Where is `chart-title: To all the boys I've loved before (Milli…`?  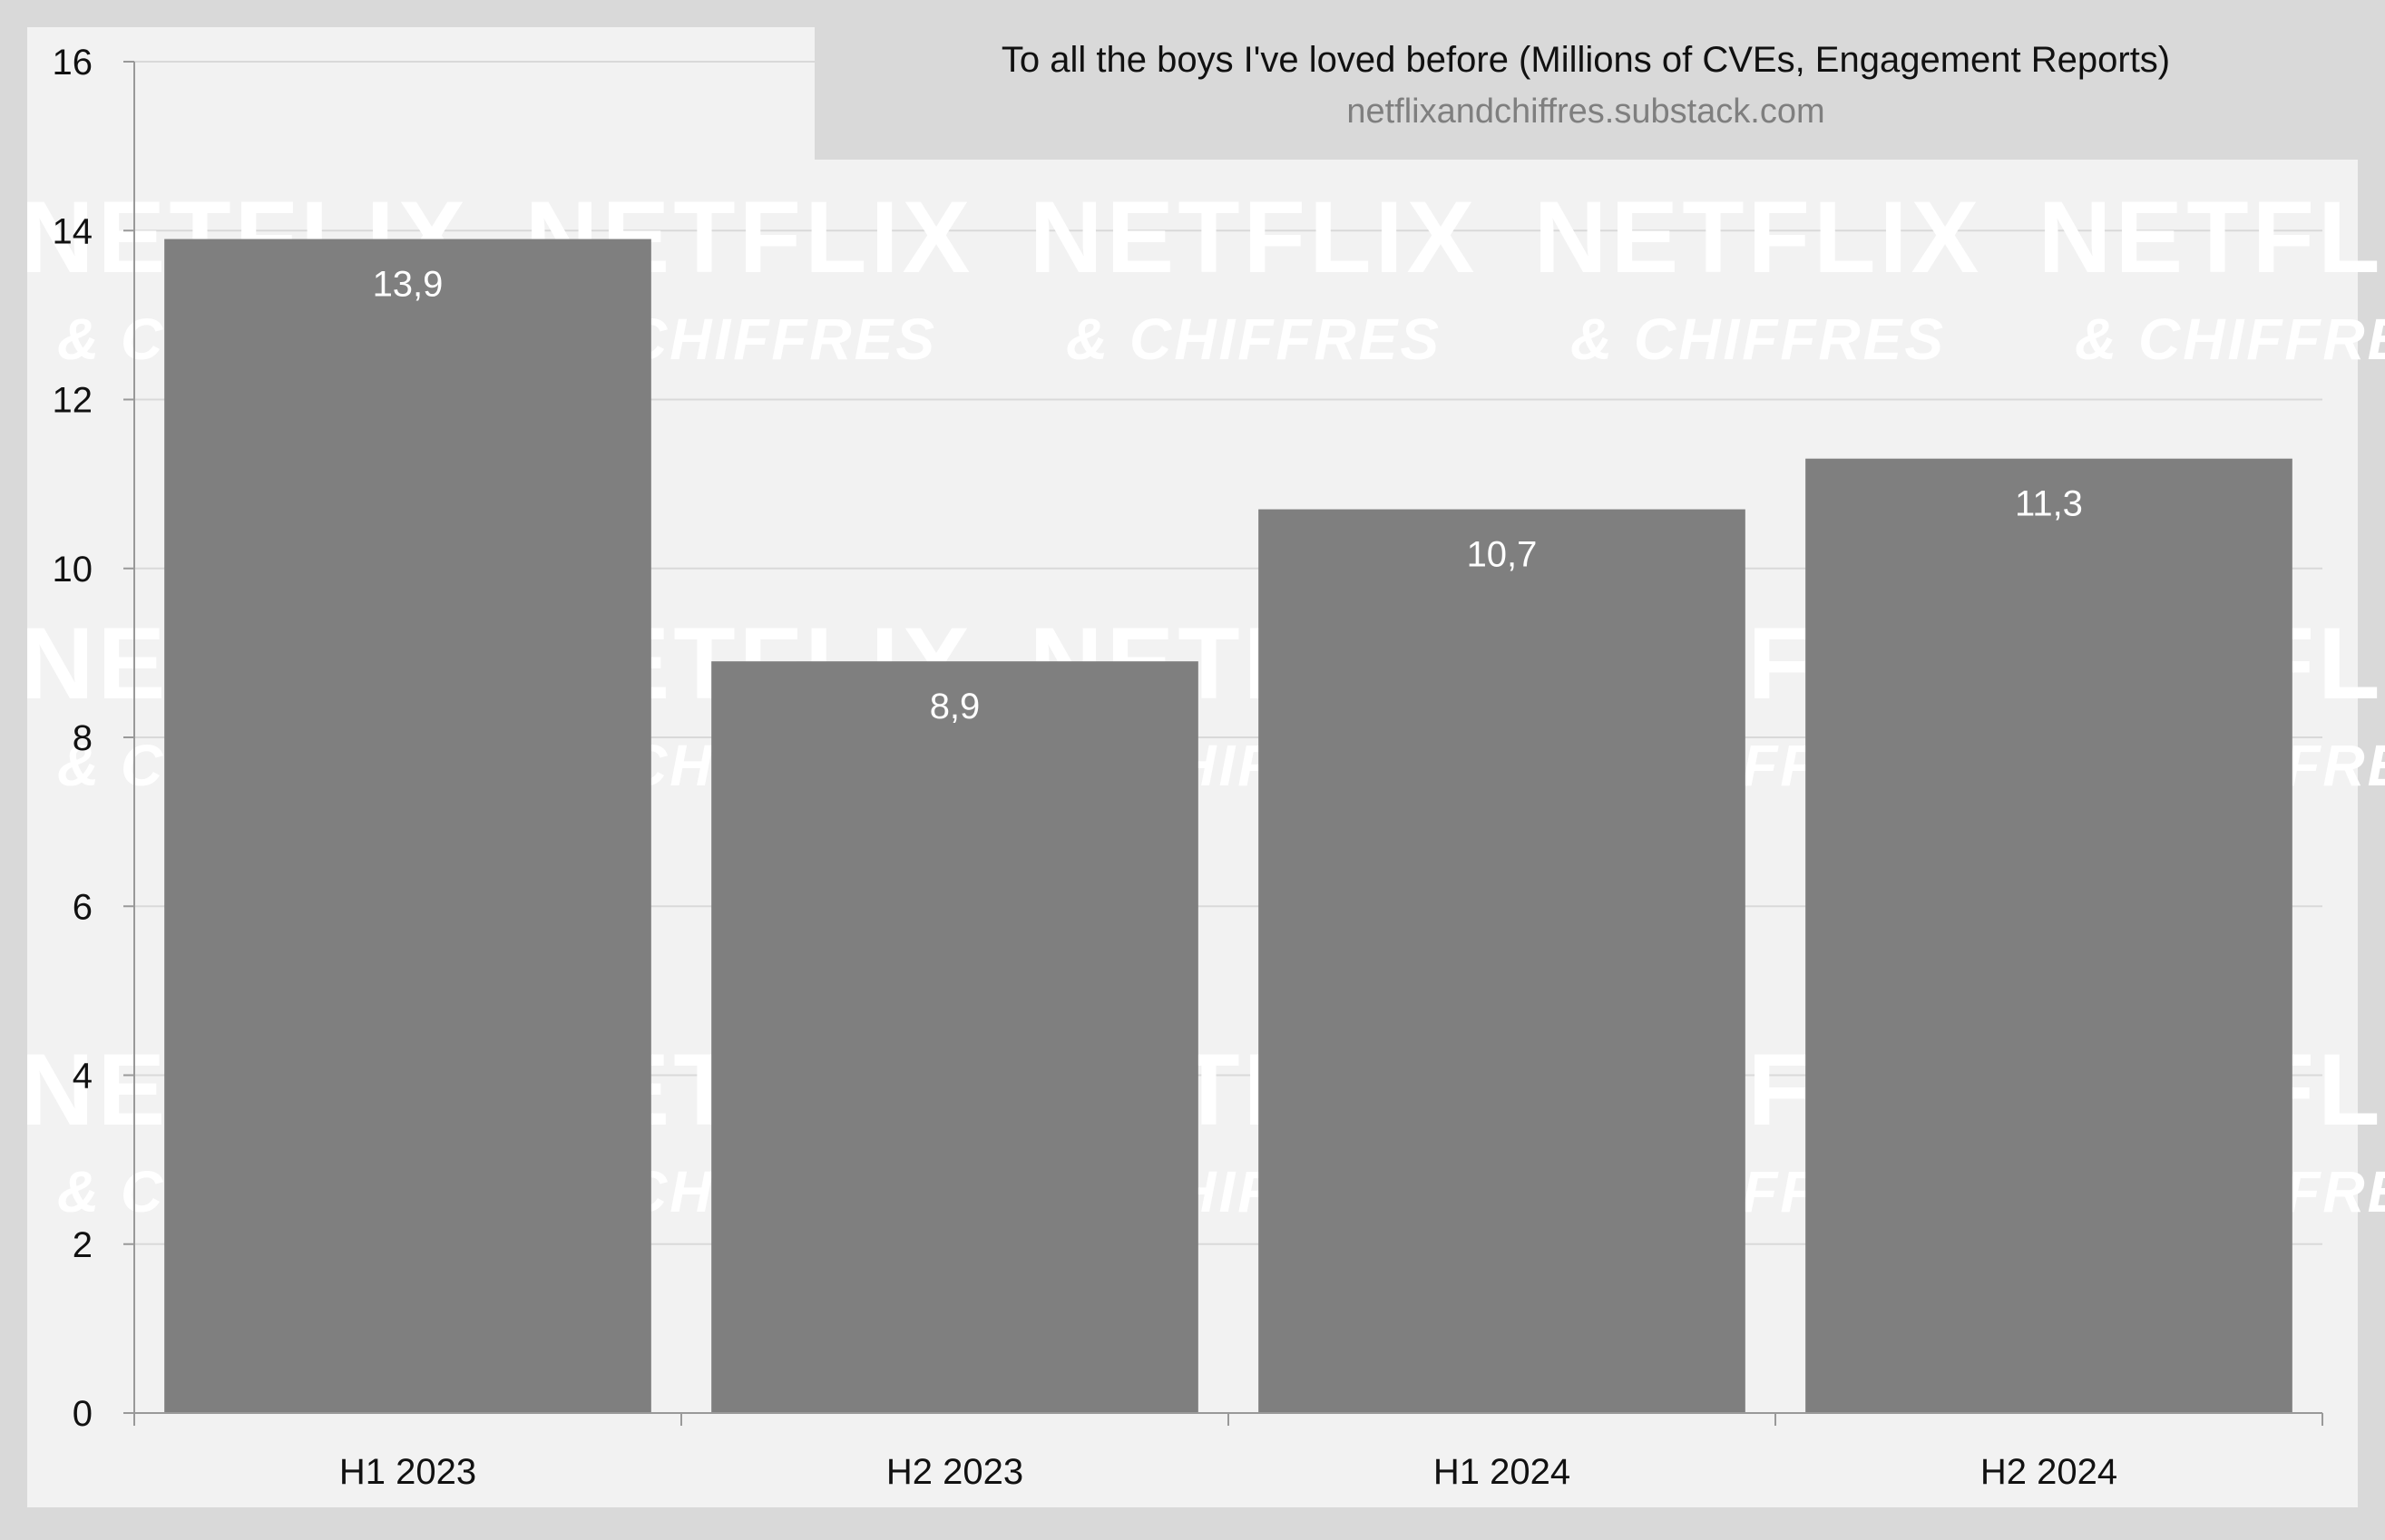 chart-title: To all the boys I've loved before (Milli… is located at coordinates (1586, 60).